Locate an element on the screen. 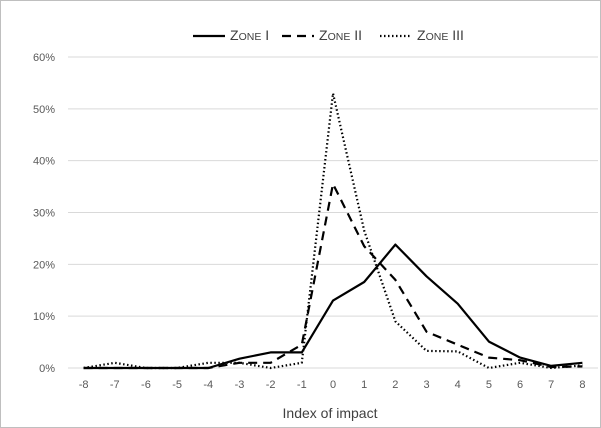 Image resolution: width=601 pixels, height=428 pixels. x-tick-label: 0 is located at coordinates (333, 385).